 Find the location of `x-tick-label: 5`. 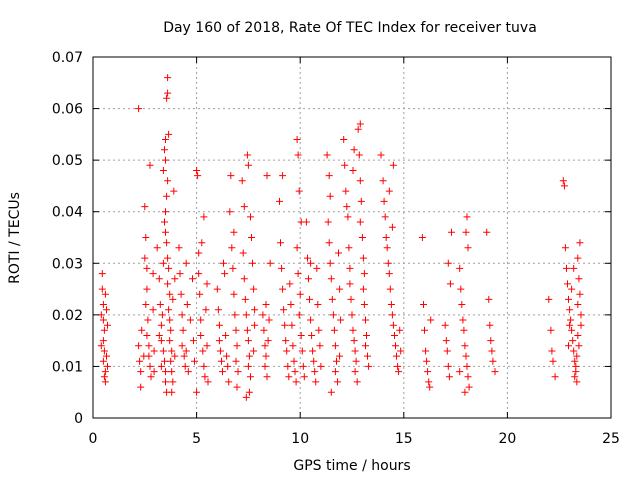

x-tick-label: 5 is located at coordinates (196, 439).